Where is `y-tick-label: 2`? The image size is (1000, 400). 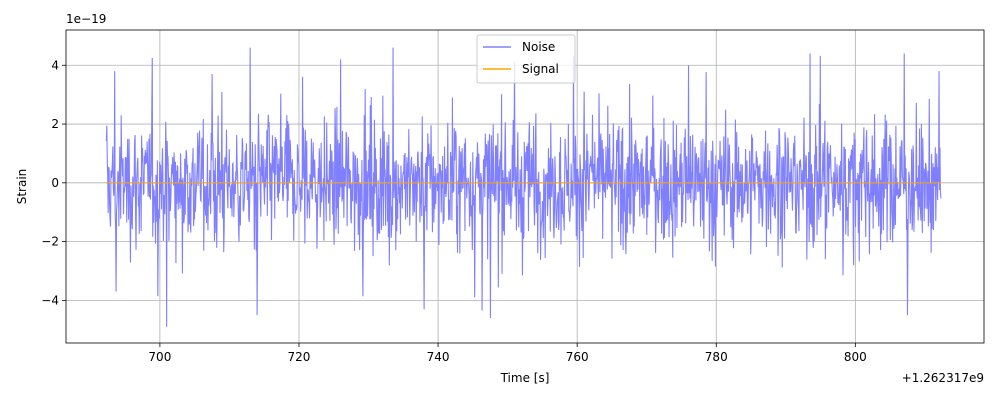 y-tick-label: 2 is located at coordinates (55, 124).